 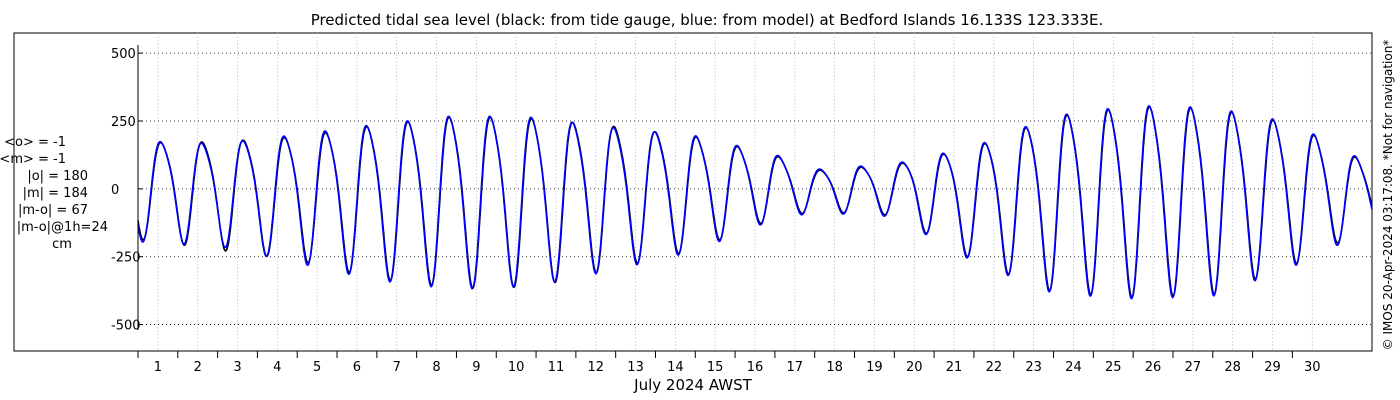 What do you see at coordinates (62, 227) in the screenshot?
I see `stat-abs-diff-1h: |m-o|@1h=24` at bounding box center [62, 227].